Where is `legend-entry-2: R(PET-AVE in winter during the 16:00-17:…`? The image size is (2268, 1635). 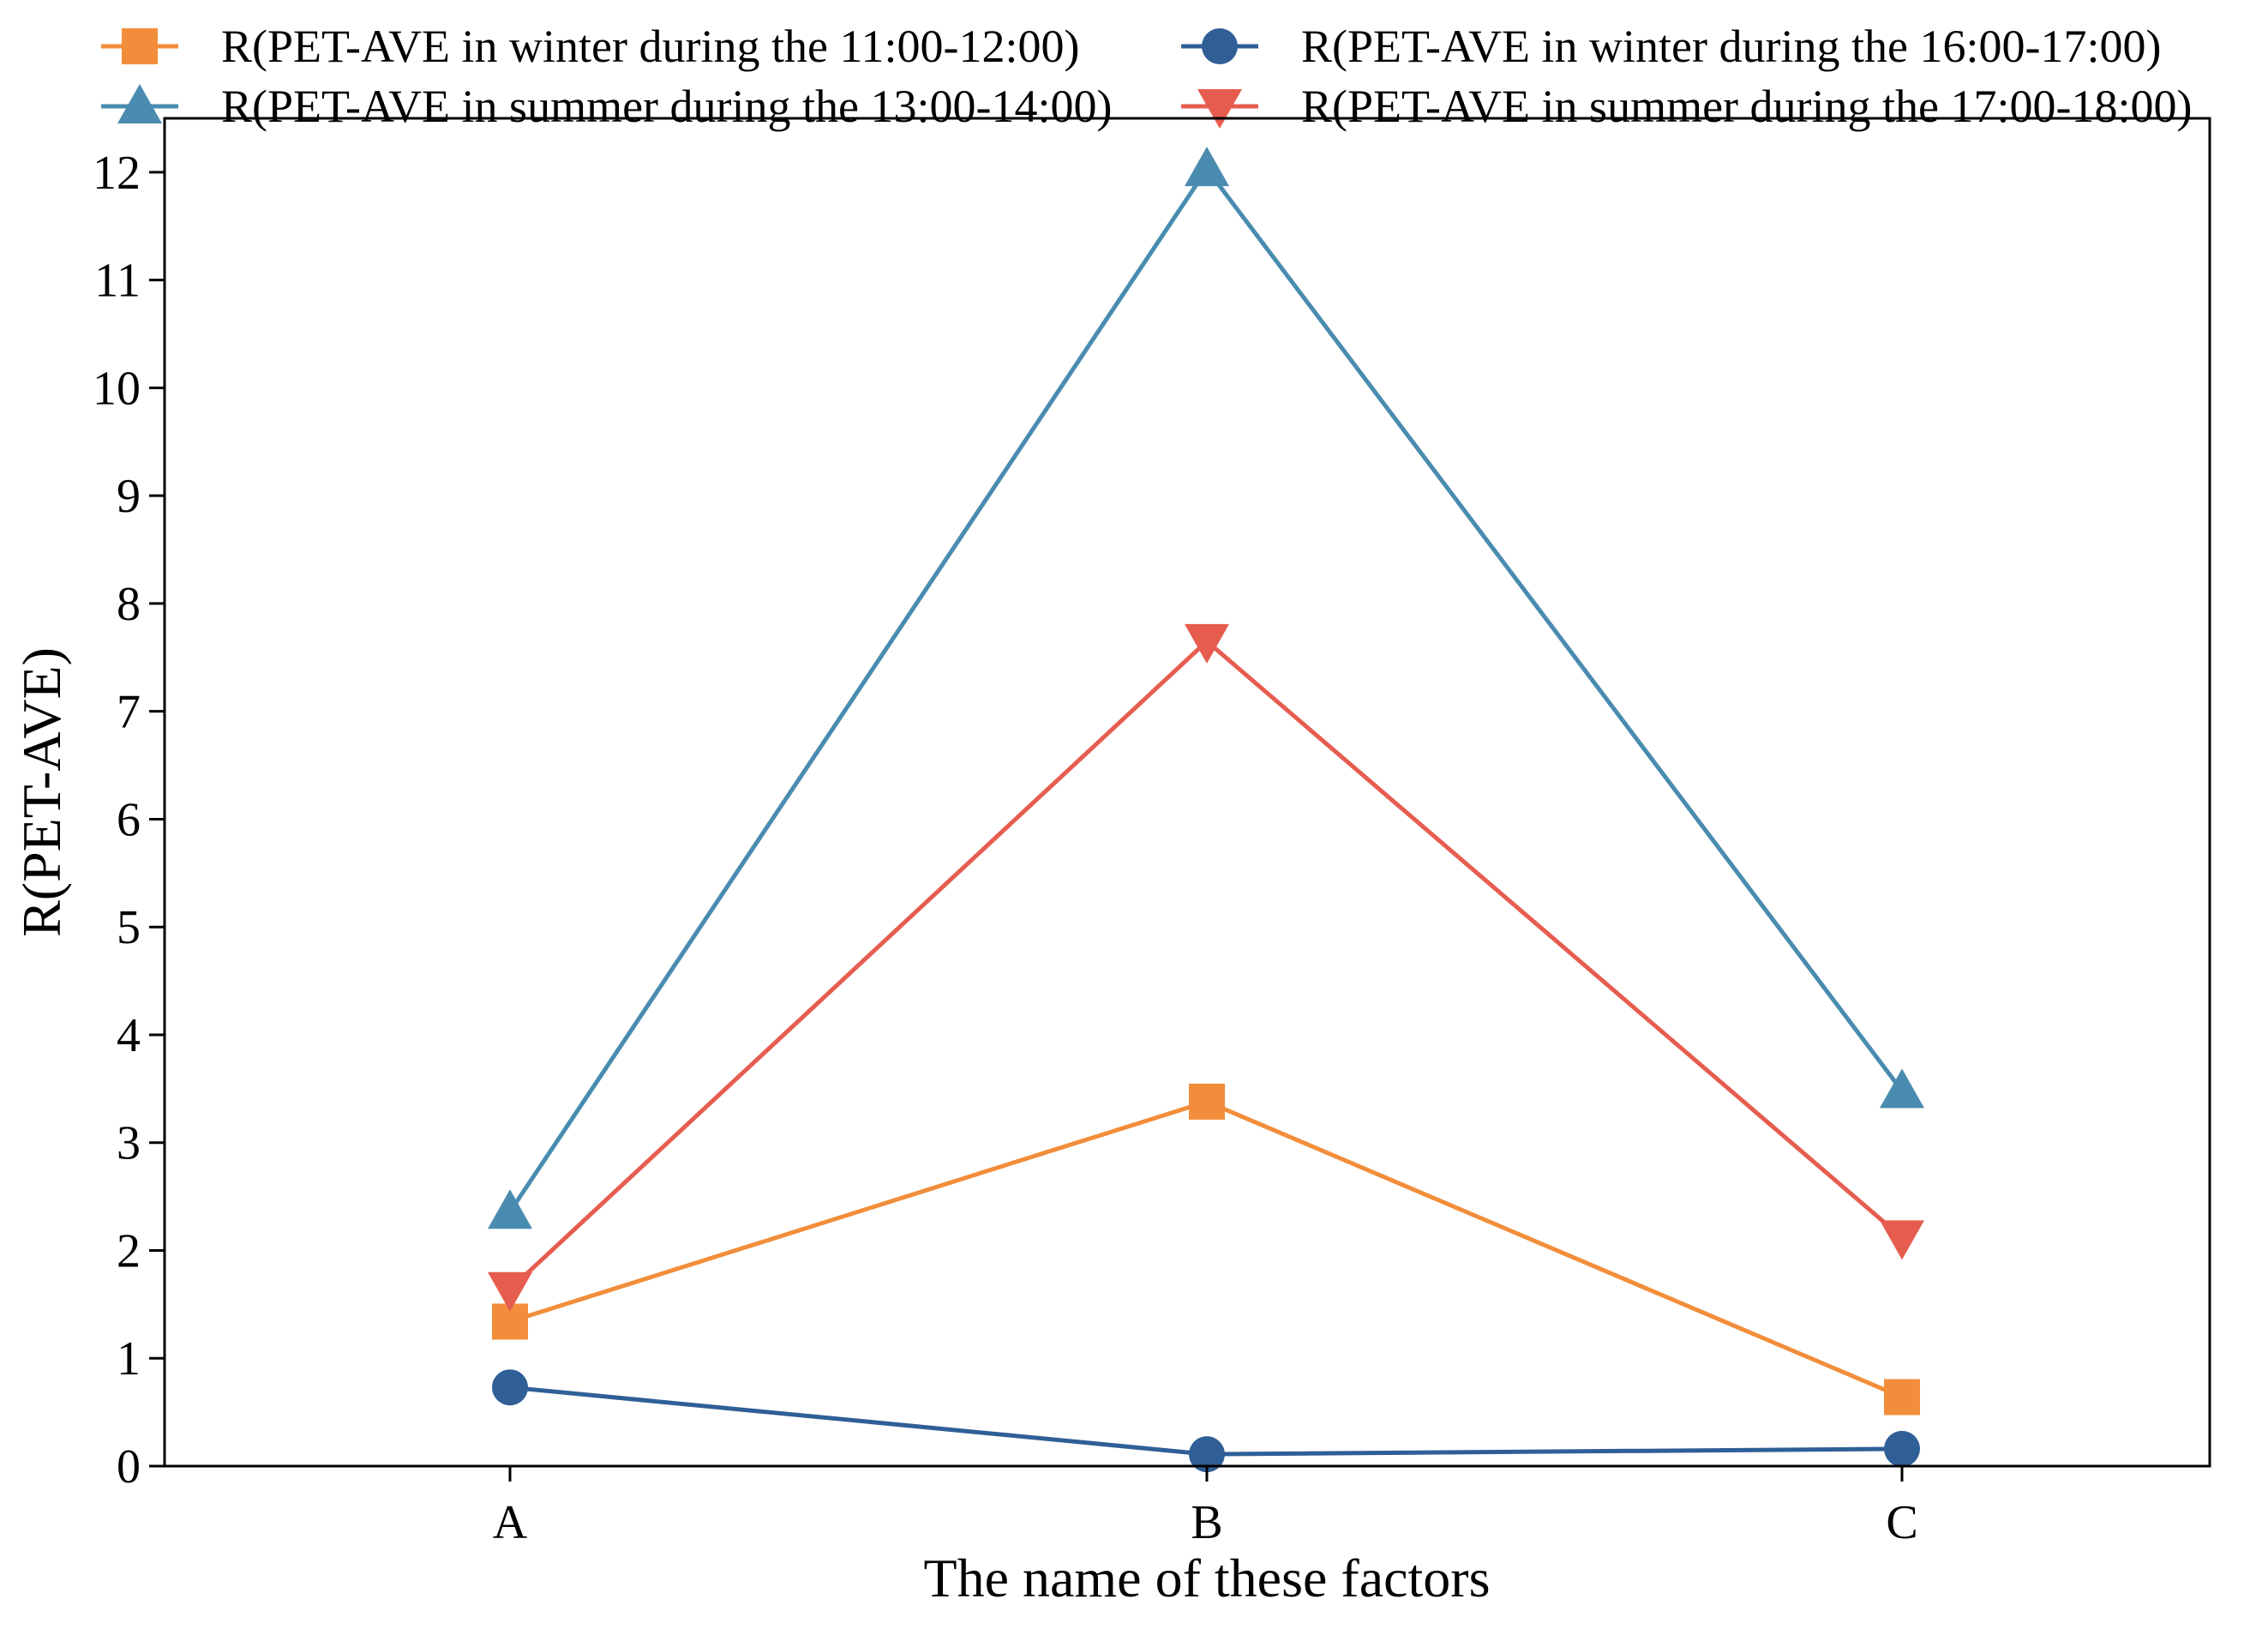 legend-entry-2: R(PET-AVE in winter during the 16:00-17:… is located at coordinates (1671, 46).